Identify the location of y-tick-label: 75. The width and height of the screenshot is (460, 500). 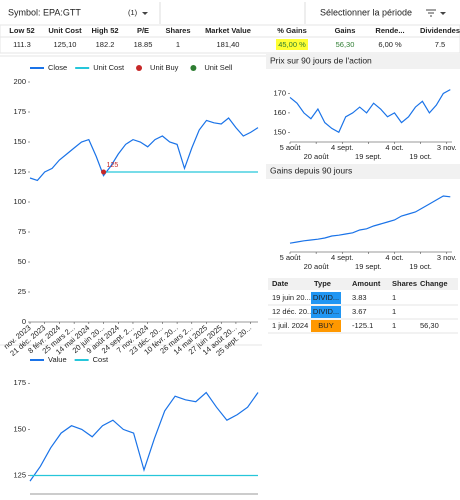
(22, 231).